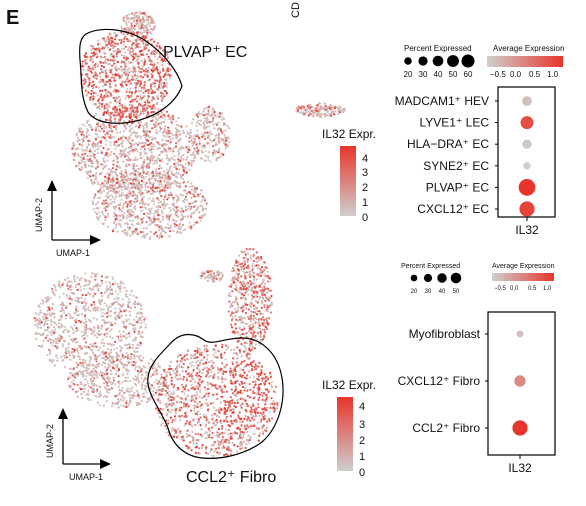  Describe the element at coordinates (524, 74) in the screenshot. I see `top-color-legend-ticks: −0.5 0.0 0.5 1.0` at that location.